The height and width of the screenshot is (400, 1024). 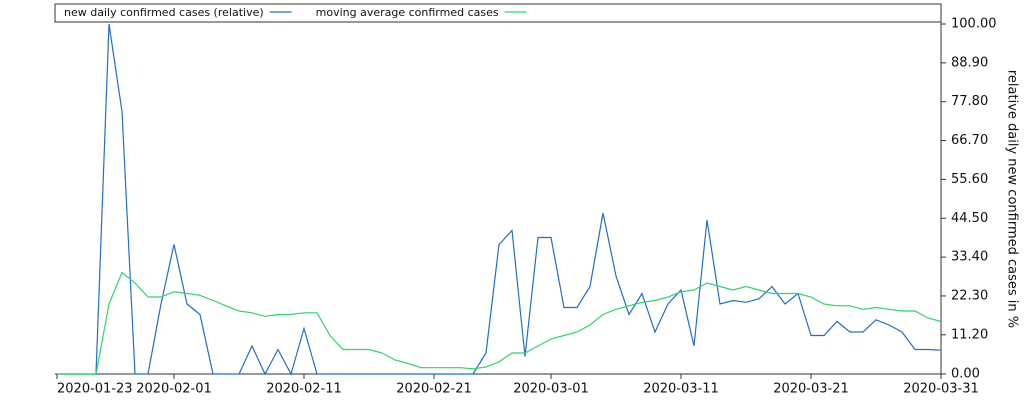 I want to click on y-tick-label: 88.90, so click(x=969, y=62).